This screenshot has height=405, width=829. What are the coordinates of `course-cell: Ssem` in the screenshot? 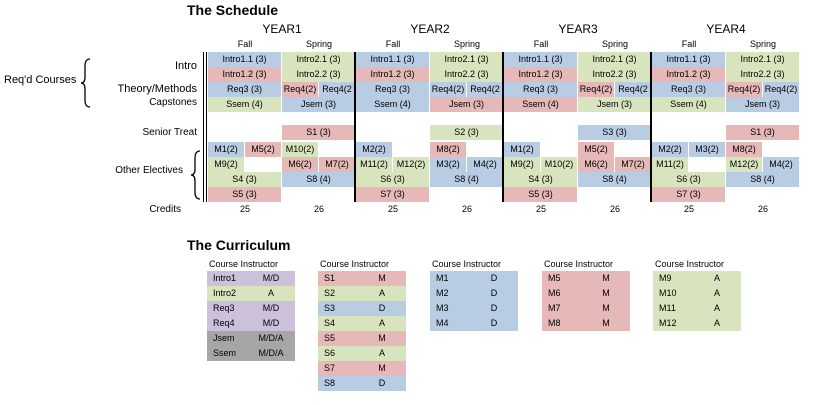 It's located at (225, 353).